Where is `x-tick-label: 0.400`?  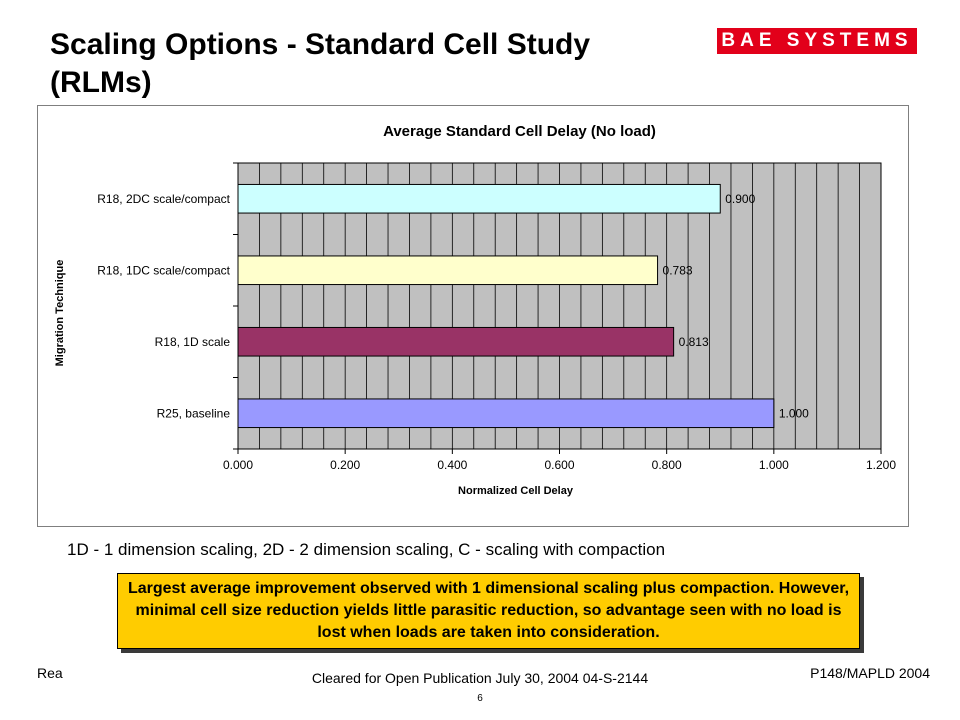
x-tick-label: 0.400 is located at coordinates (452, 465).